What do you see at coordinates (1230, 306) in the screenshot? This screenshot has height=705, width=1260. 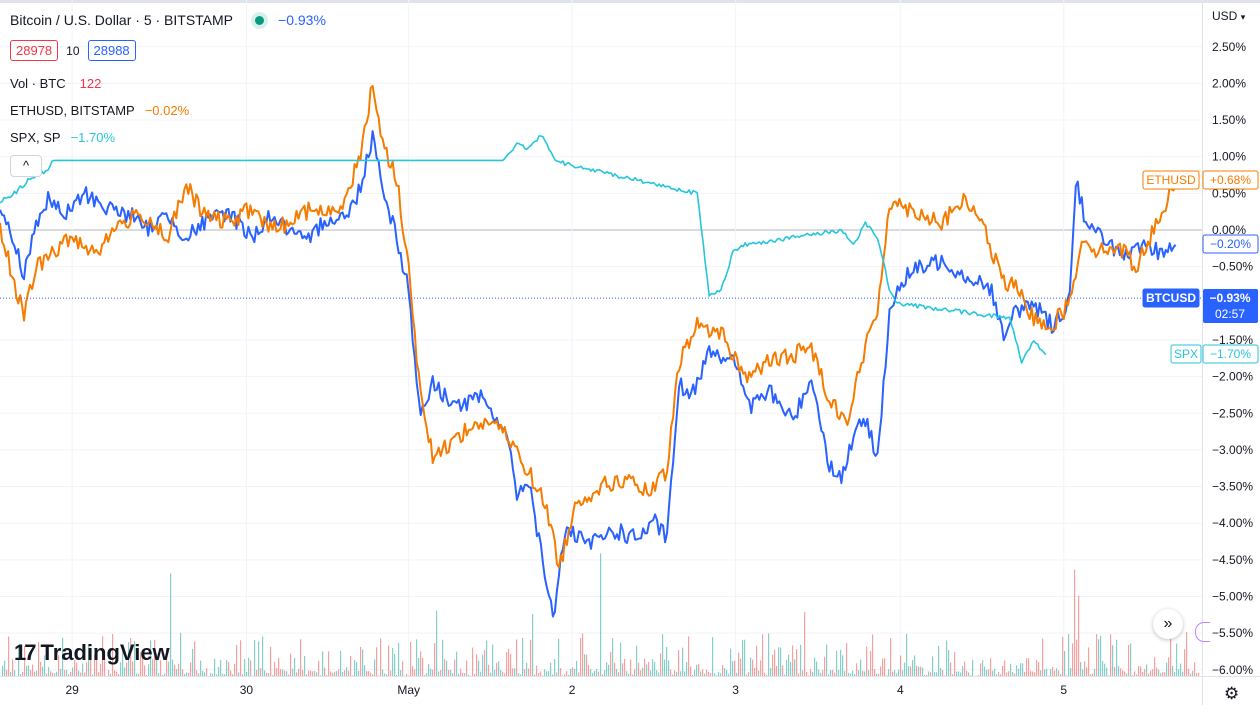 I see `btc-value-tag: −0.93% 02:57` at bounding box center [1230, 306].